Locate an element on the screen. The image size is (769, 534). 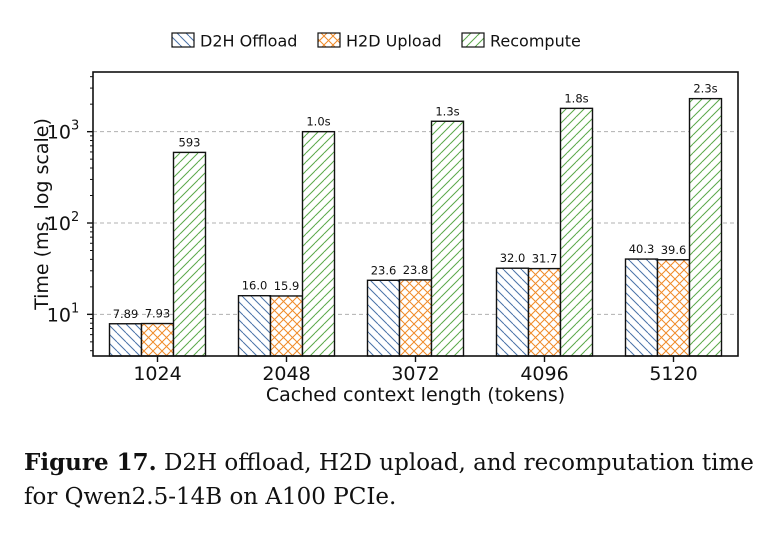
x-tick-label: 4096 is located at coordinates (544, 374).